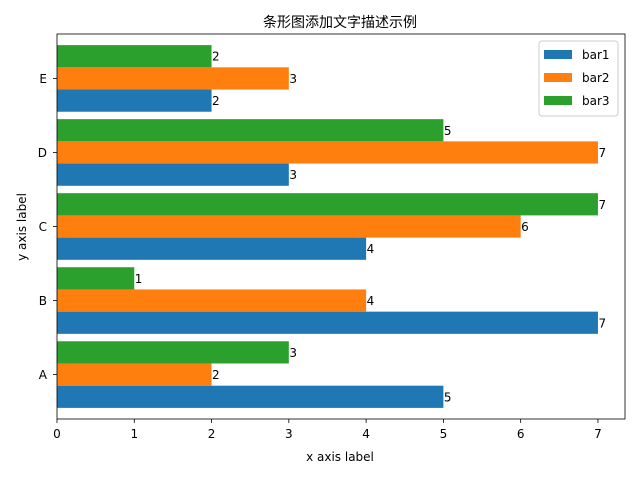  I want to click on bar-bar3-C, so click(327, 204).